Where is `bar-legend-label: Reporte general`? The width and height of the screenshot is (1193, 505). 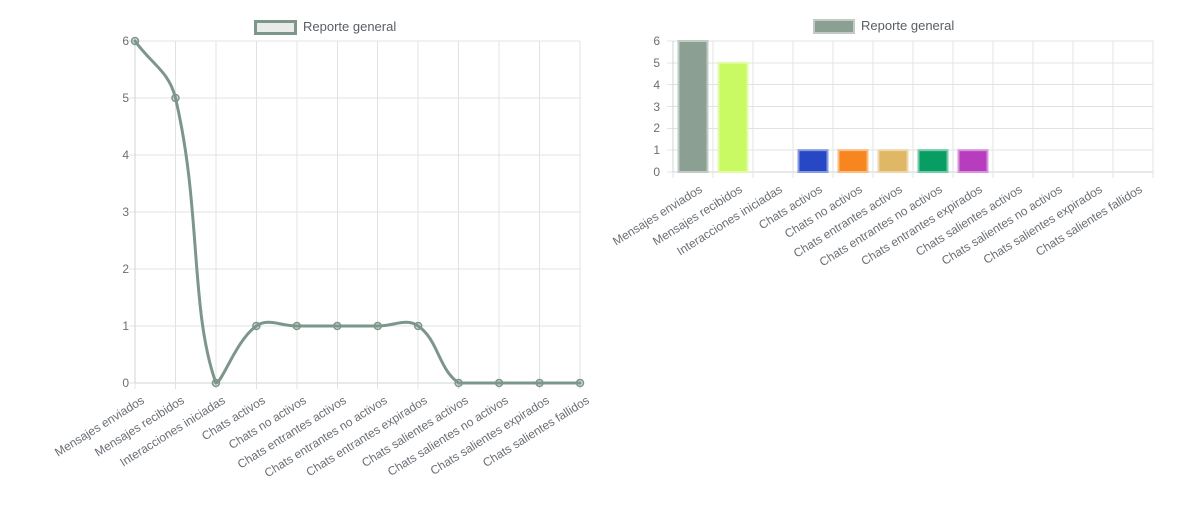 bar-legend-label: Reporte general is located at coordinates (908, 25).